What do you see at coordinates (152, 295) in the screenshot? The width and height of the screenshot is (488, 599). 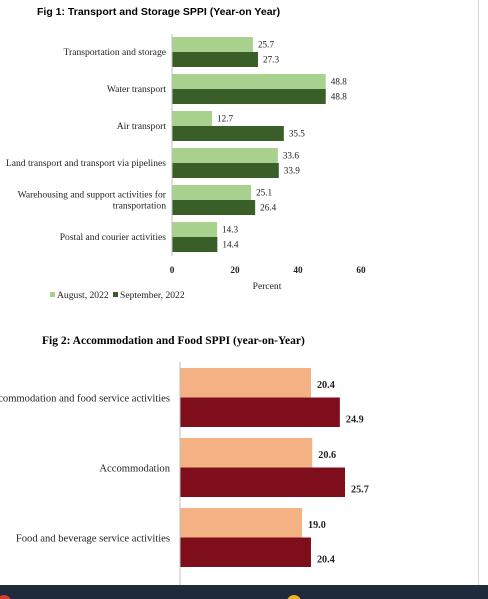 I see `legend-label-september: September, 2022` at bounding box center [152, 295].